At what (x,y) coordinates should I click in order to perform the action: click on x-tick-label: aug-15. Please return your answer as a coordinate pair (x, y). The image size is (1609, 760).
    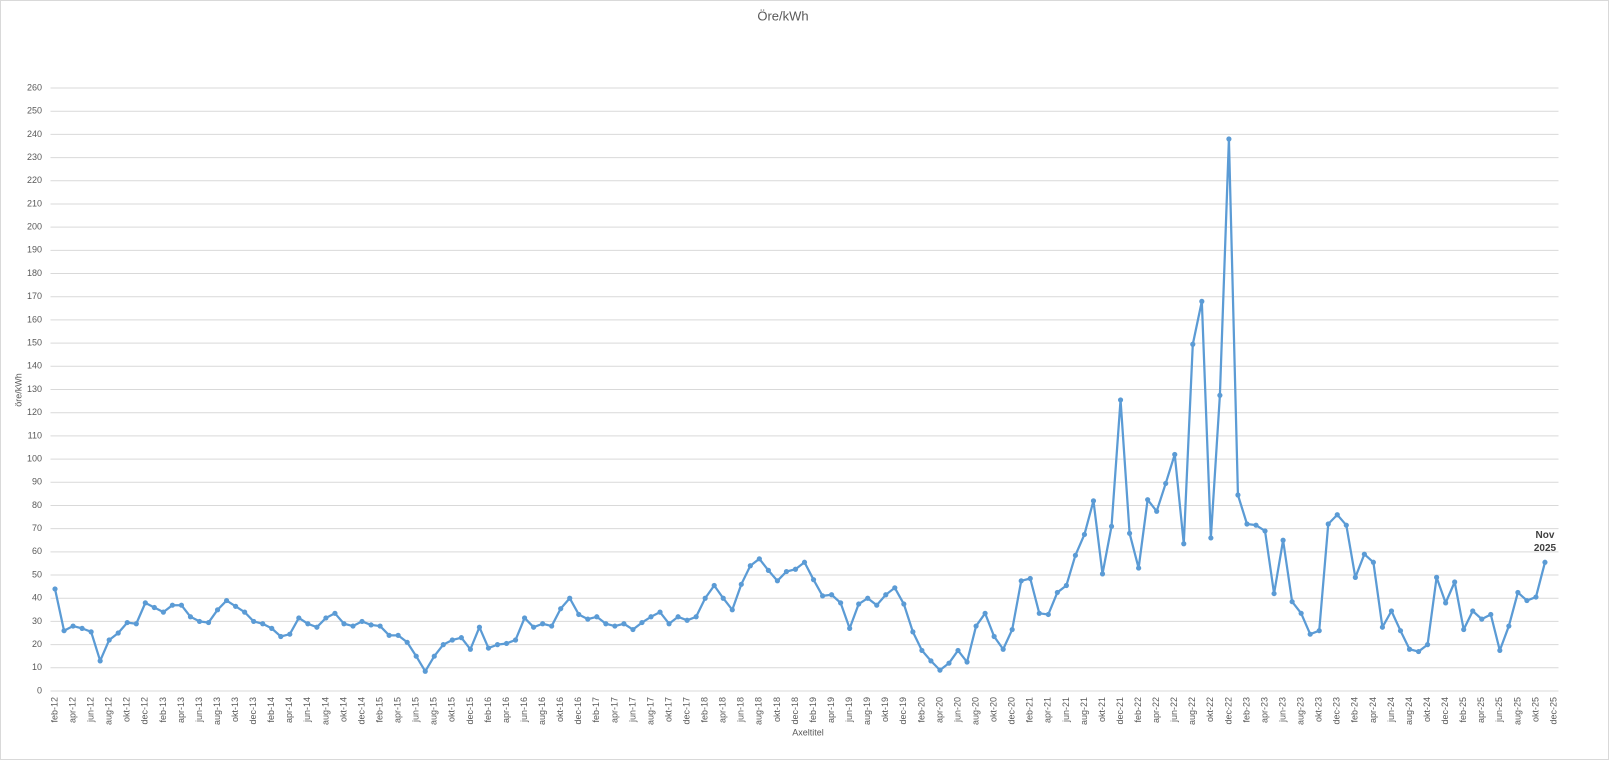
    Looking at the image, I should click on (434, 711).